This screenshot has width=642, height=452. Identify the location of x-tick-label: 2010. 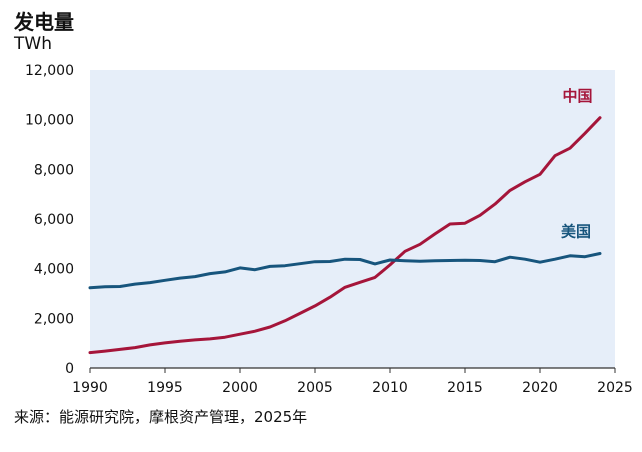
(390, 388).